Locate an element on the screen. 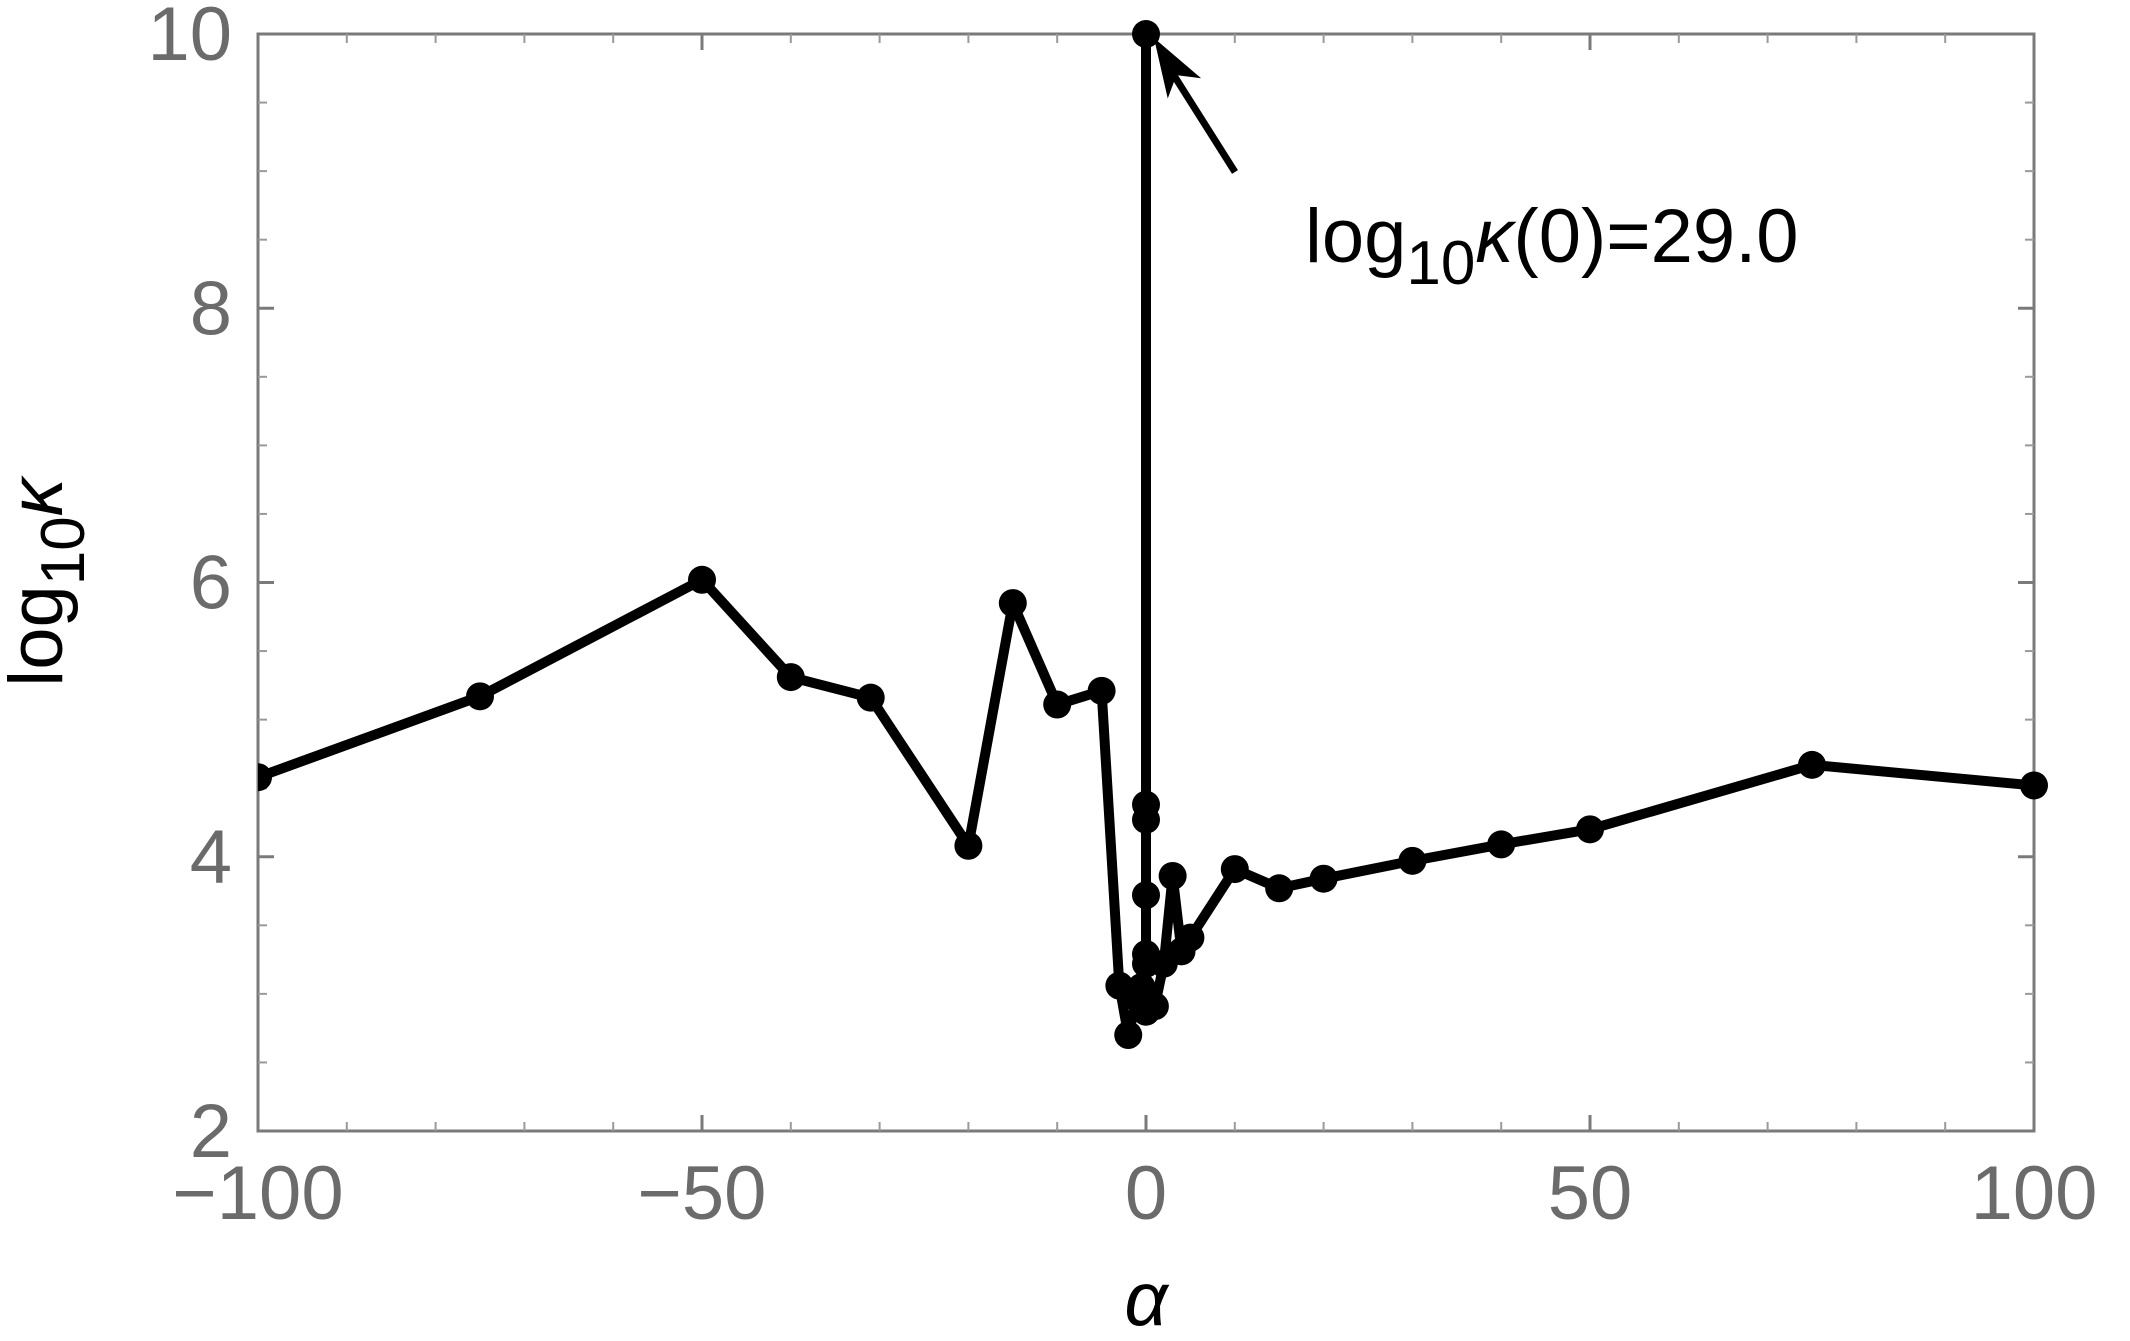 The height and width of the screenshot is (1341, 2130). annotation-arrow-shaft is located at coordinates (1201, 119).